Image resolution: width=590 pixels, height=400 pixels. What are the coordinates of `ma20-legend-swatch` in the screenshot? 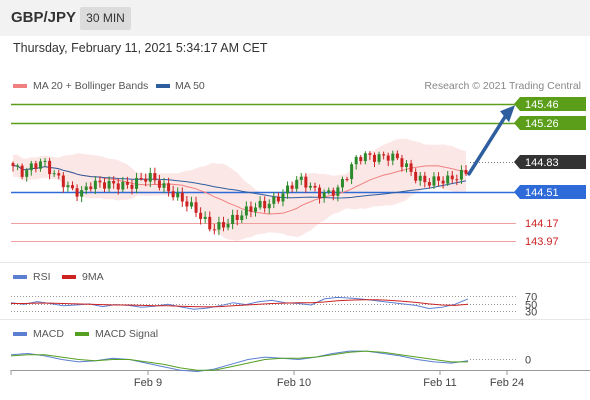 It's located at (20, 86).